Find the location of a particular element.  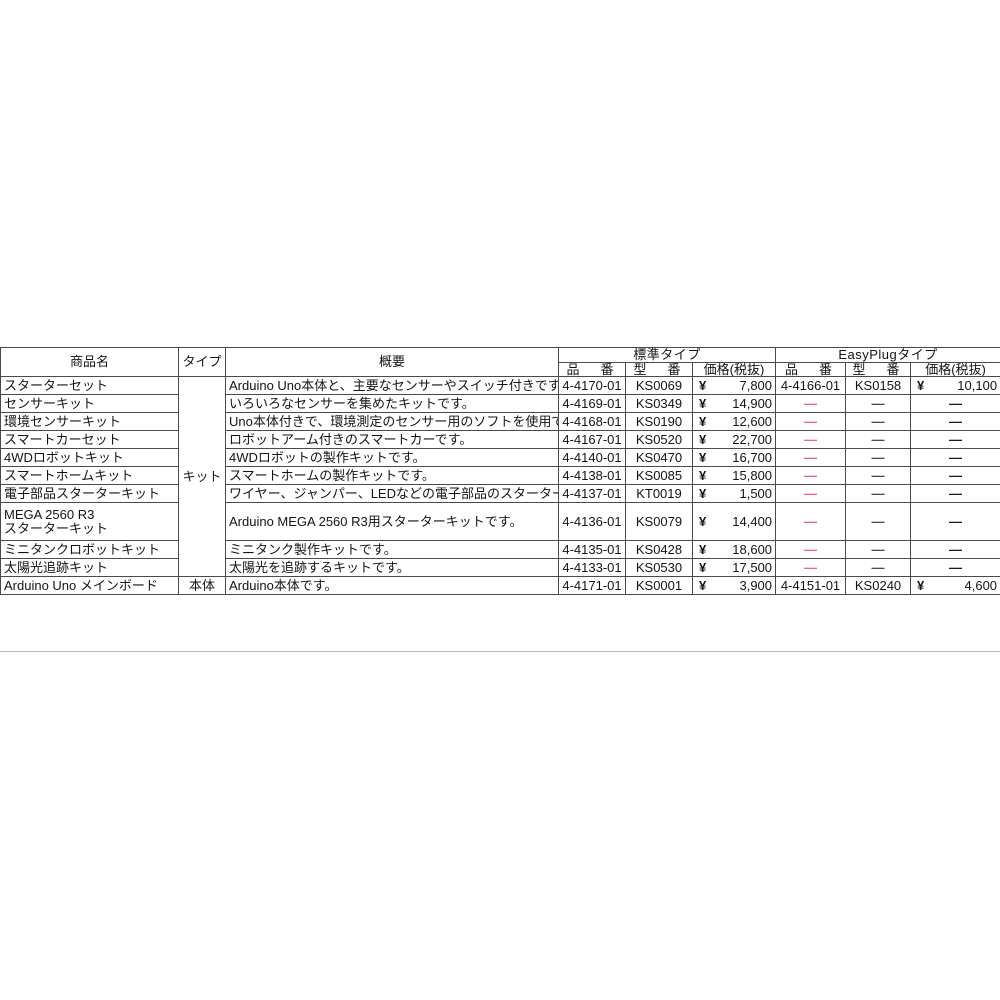

cell-overview: スマートホームの製作キットです。 is located at coordinates (392, 476).